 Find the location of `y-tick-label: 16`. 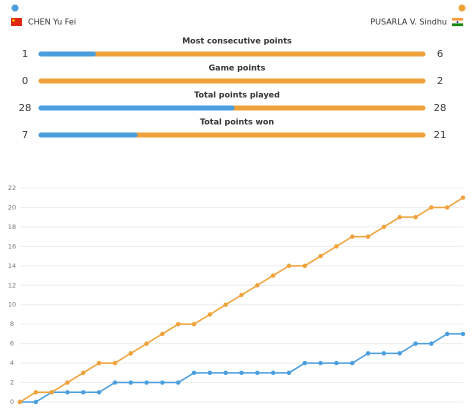

y-tick-label: 16 is located at coordinates (12, 246).